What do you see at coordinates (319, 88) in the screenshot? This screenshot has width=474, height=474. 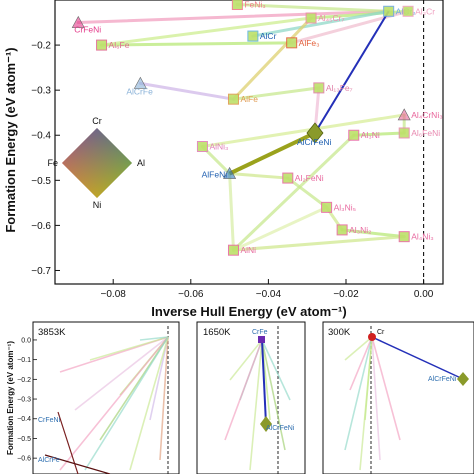 I see `point-al13fe7` at bounding box center [319, 88].